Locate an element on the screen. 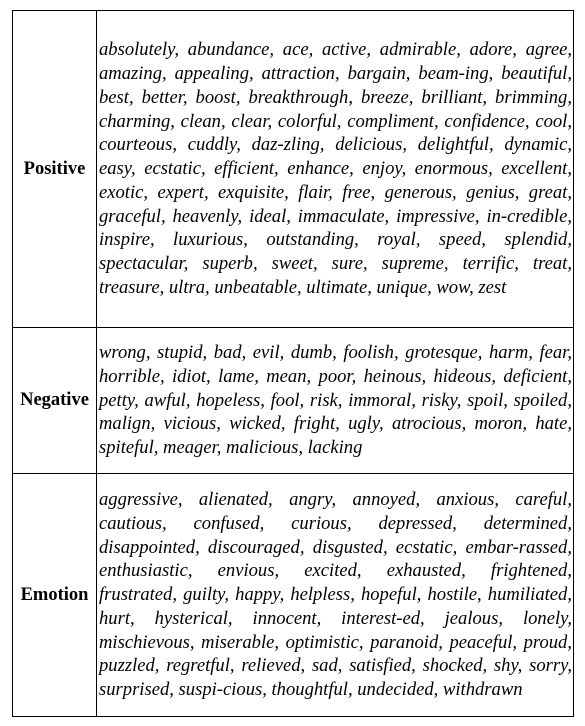 This screenshot has width=585, height=726. category-label-positive: Positive is located at coordinates (54, 169).